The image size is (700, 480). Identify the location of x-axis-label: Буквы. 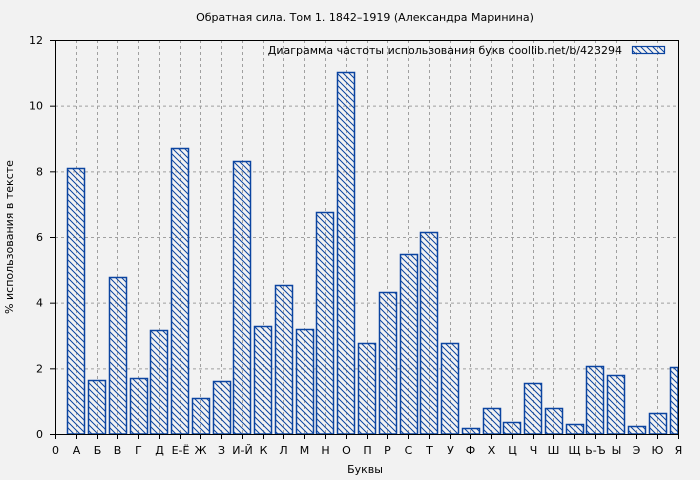
(365, 469).